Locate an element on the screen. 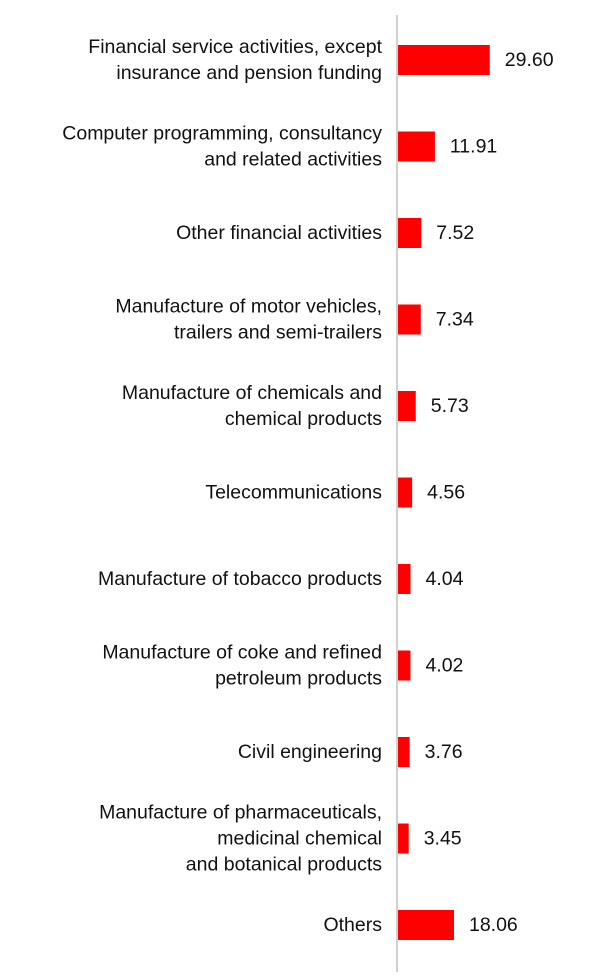  category-label: Civil engineering is located at coordinates (310, 752).